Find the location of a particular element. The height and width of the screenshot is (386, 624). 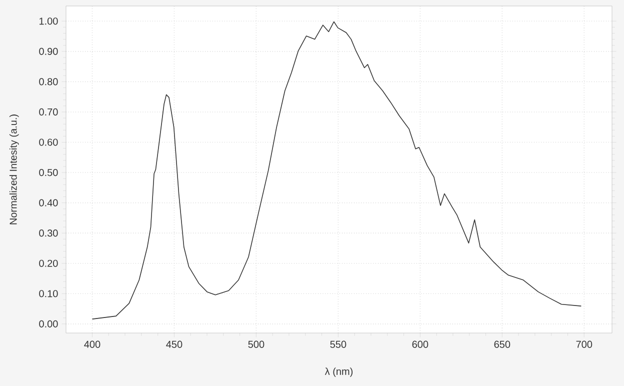

x-axis-title: λ (nm) is located at coordinates (338, 372).